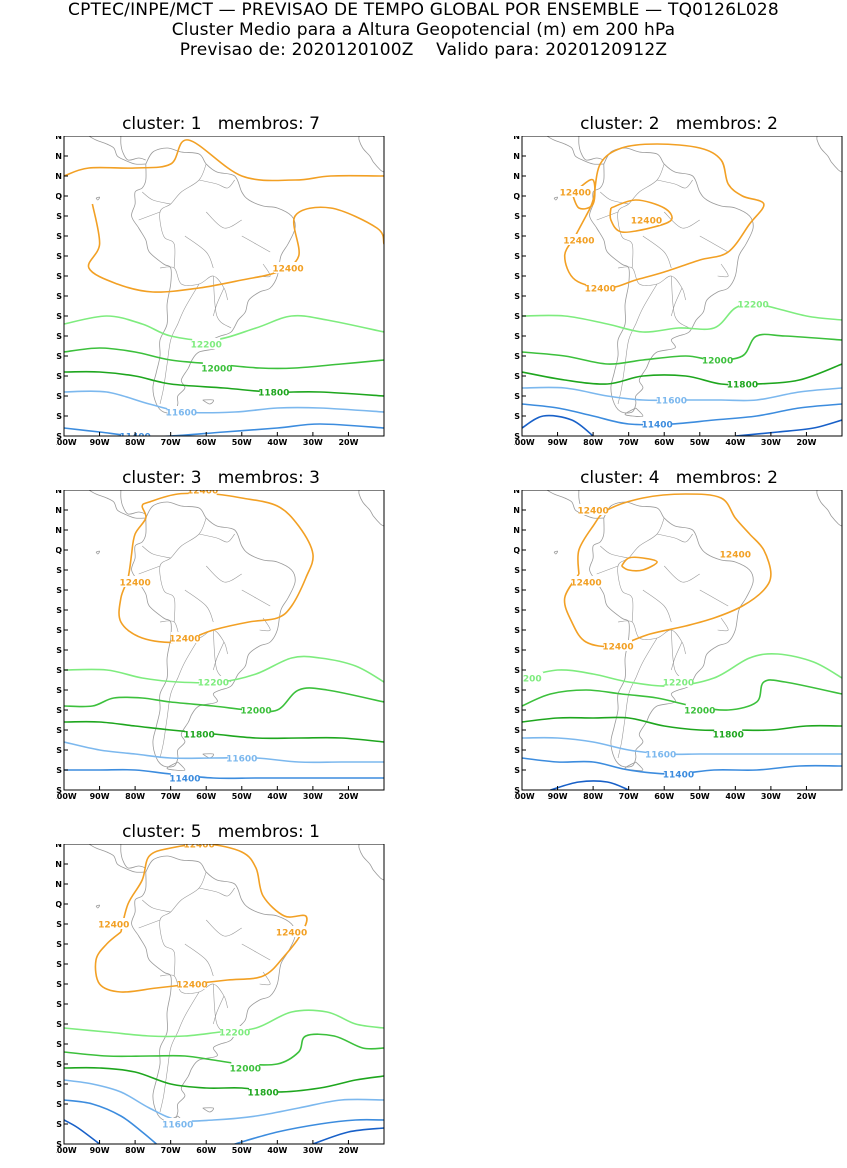 The width and height of the screenshot is (847, 1168). What do you see at coordinates (206, 346) in the screenshot?
I see `contour-label: 12200` at bounding box center [206, 346].